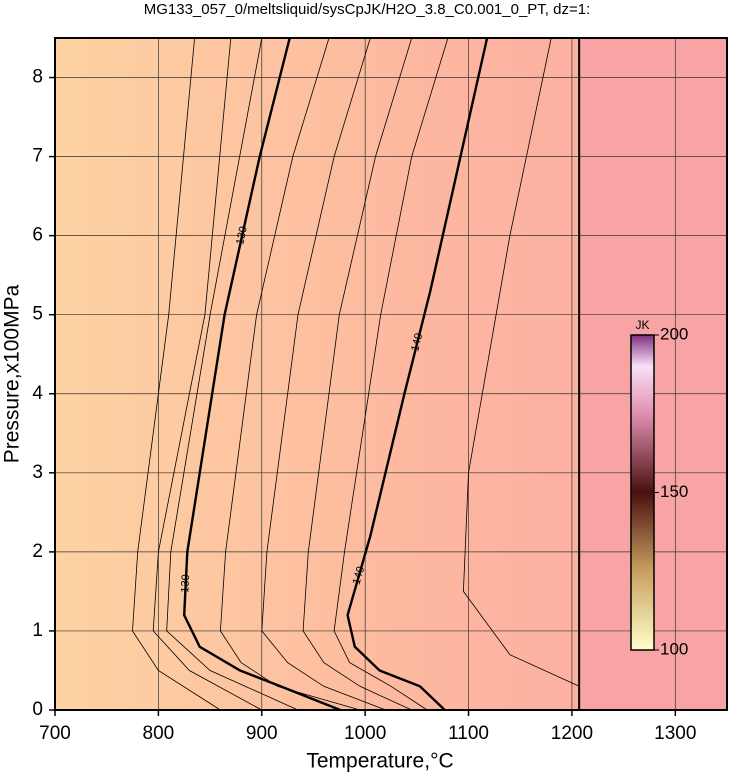 This screenshot has width=734, height=781. What do you see at coordinates (572, 733) in the screenshot?
I see `x-tick-label: 1200` at bounding box center [572, 733].